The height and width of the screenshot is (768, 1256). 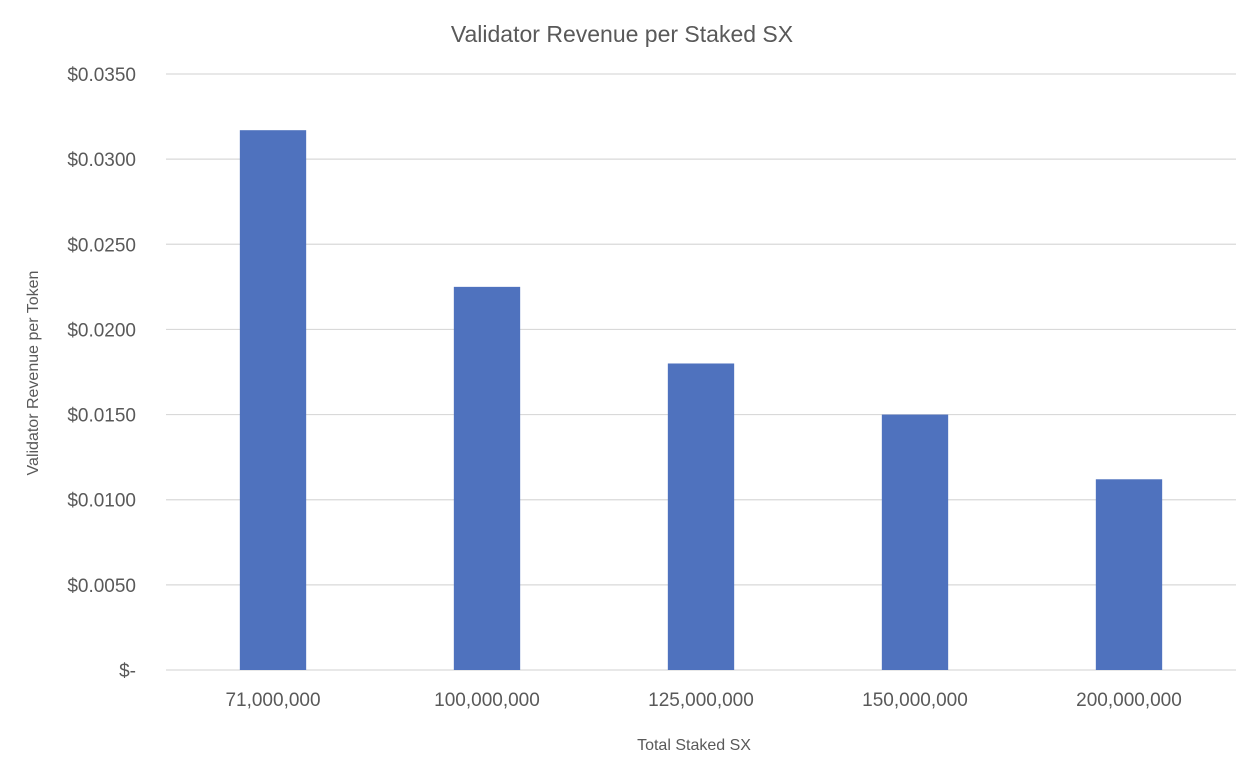 What do you see at coordinates (101, 416) in the screenshot?
I see `y-tick-label: $0.0150` at bounding box center [101, 416].